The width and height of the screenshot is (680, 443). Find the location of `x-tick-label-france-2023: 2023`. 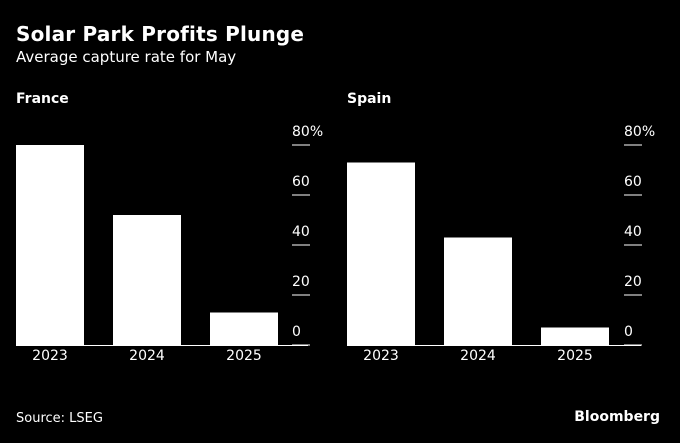

x-tick-label-france-2023: 2023 is located at coordinates (50, 356).